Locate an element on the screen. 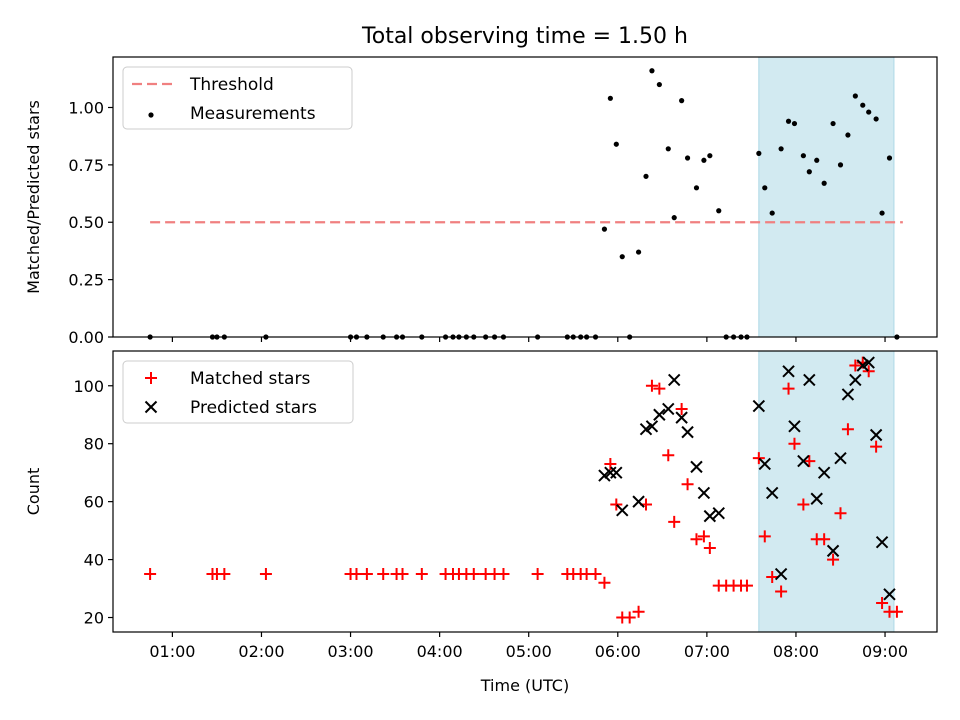 The image size is (960, 720). legend: Threshold Measurements is located at coordinates (237, 98).